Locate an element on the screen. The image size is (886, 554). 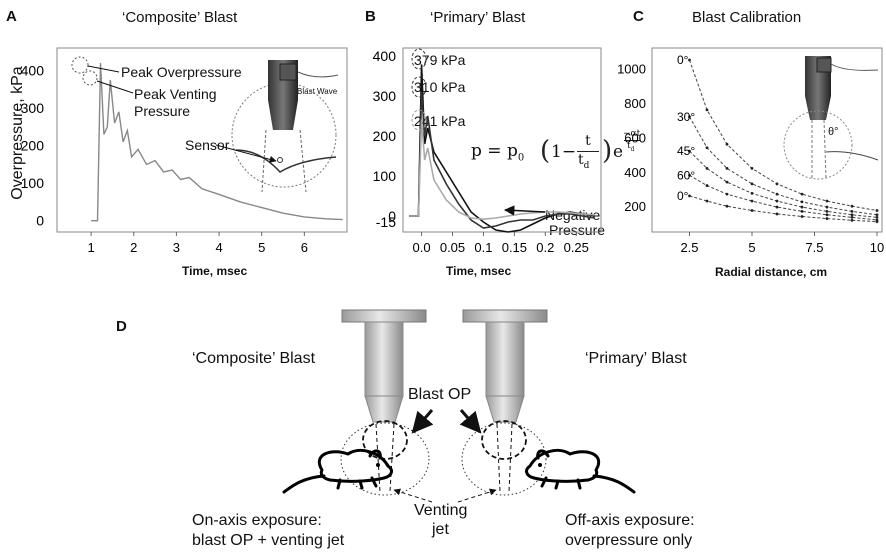
panel-c-plot: 200 400 600 800 1000 2.5 5 7.5 10 0° 30° 45° 60° 0° is located at coordinates (750, 154).